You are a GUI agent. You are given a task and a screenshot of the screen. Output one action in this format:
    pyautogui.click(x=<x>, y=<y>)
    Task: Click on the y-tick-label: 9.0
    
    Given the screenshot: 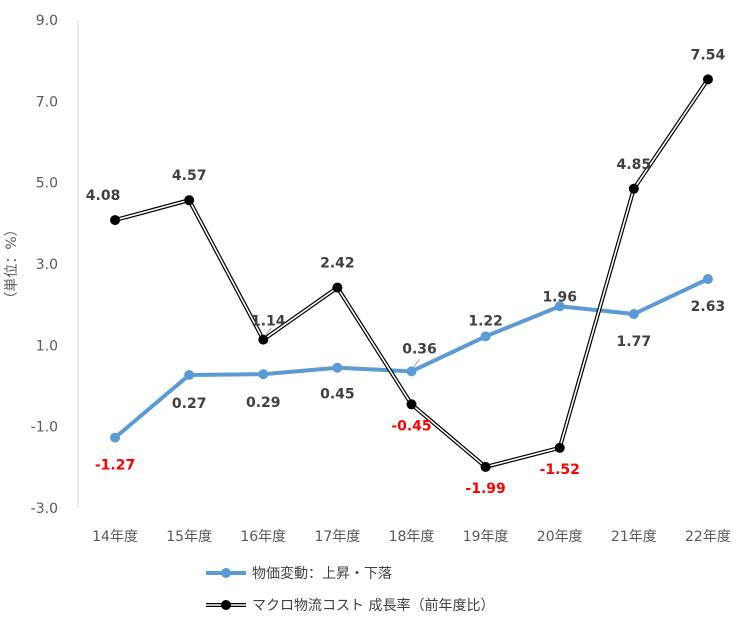 What is the action you would take?
    pyautogui.click(x=47, y=21)
    